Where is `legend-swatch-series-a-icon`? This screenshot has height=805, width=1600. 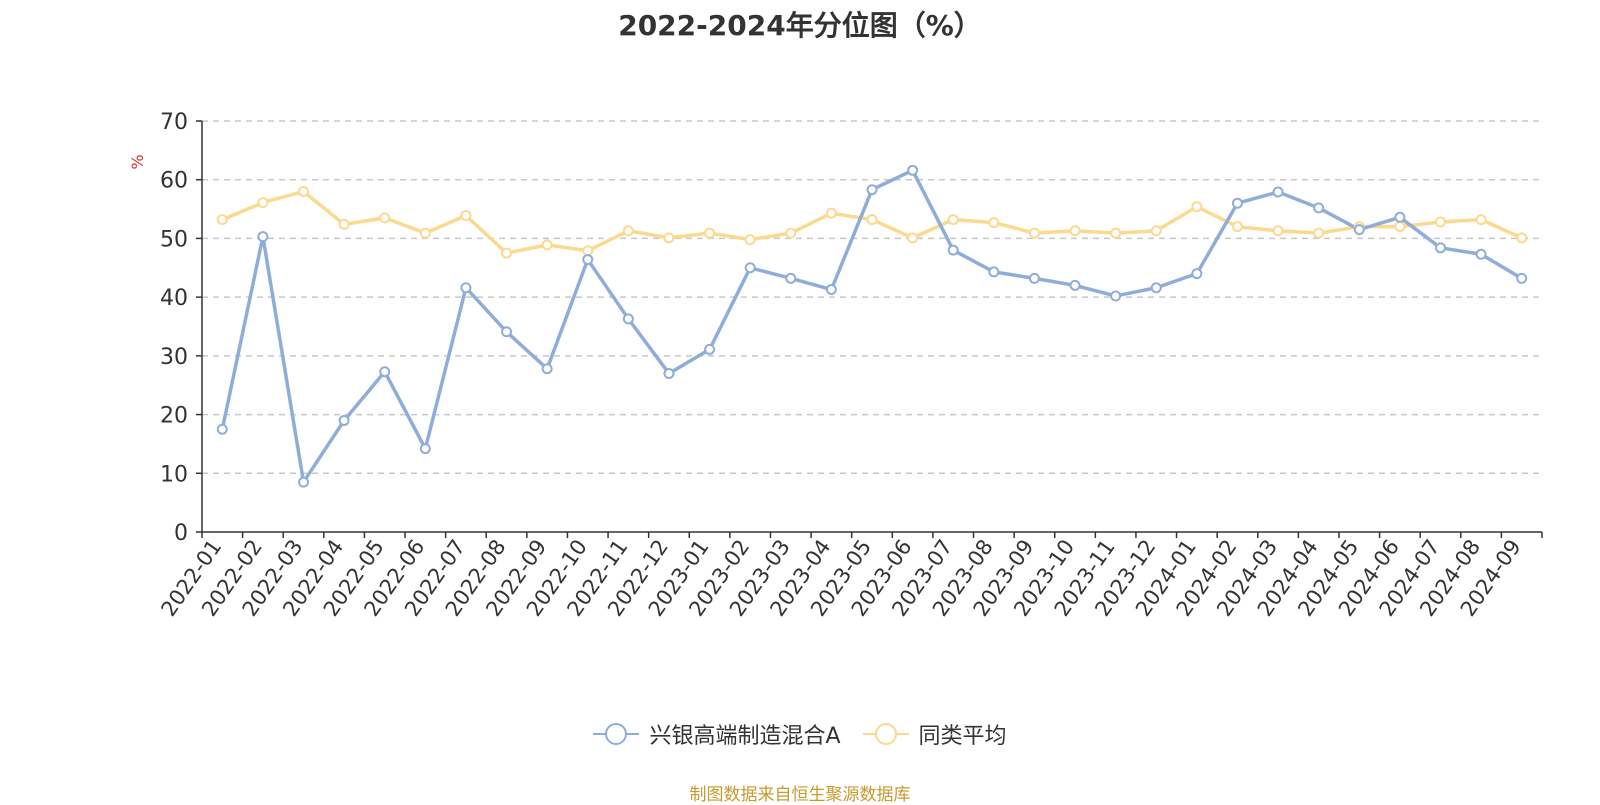
legend-swatch-series-a-icon is located at coordinates (616, 734).